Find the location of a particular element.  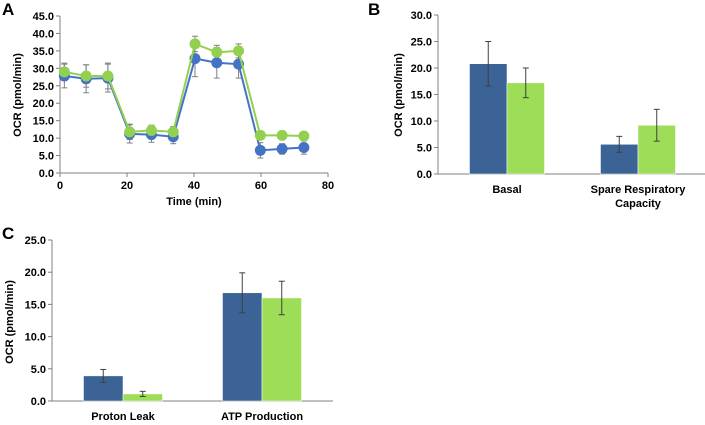

panel-b-ylabel: OCR (pmol/min) is located at coordinates (399, 95).